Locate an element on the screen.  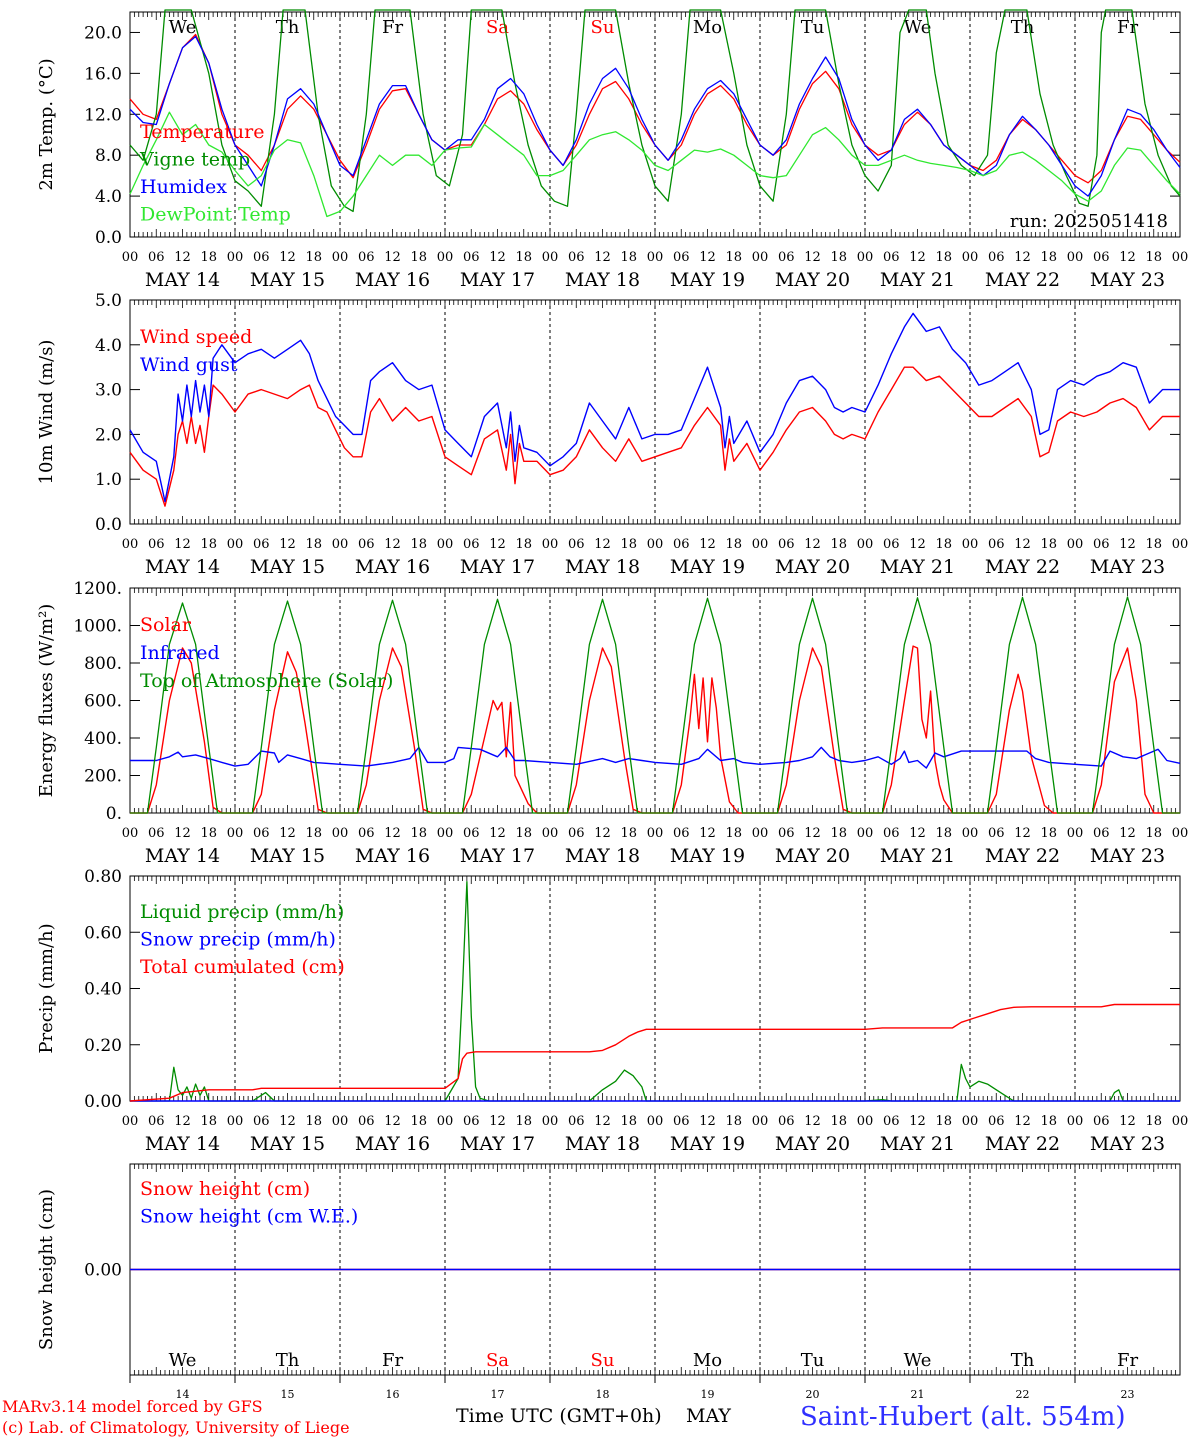
weekday-label: Fr is located at coordinates (392, 27).